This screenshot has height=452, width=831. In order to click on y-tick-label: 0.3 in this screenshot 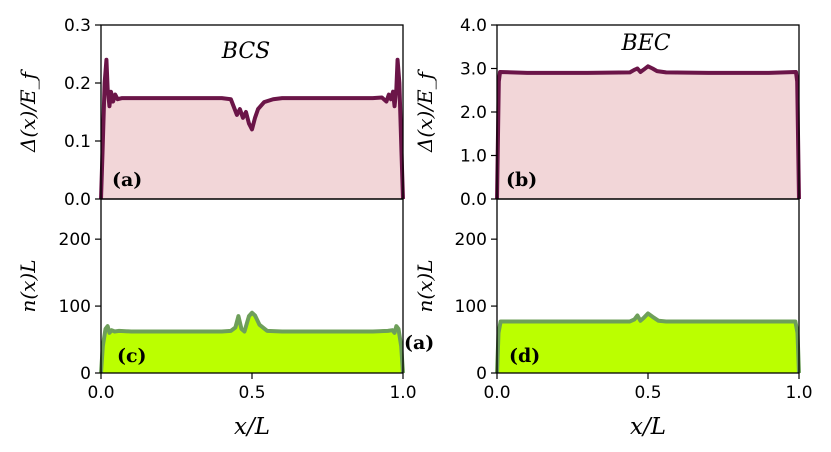, I will do `click(77, 26)`.